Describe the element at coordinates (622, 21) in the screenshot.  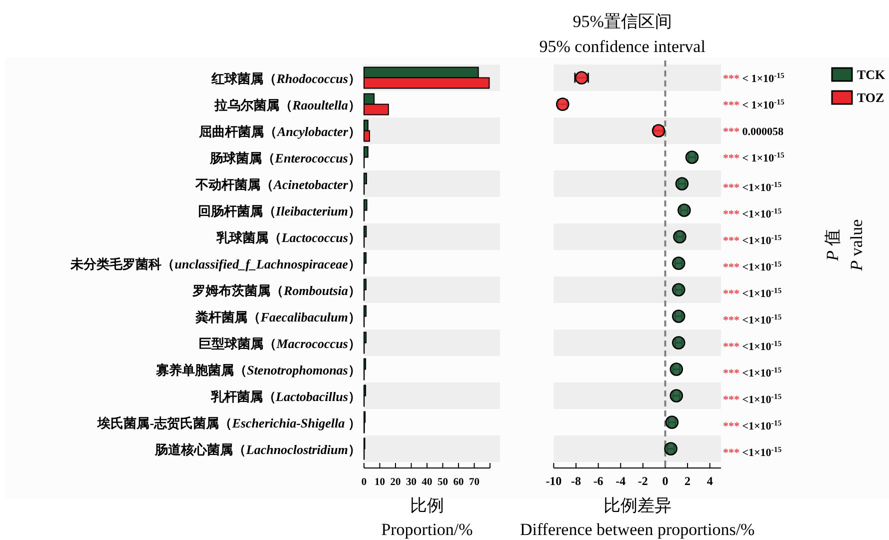
I see `chart-title: 95%置信区间` at that location.